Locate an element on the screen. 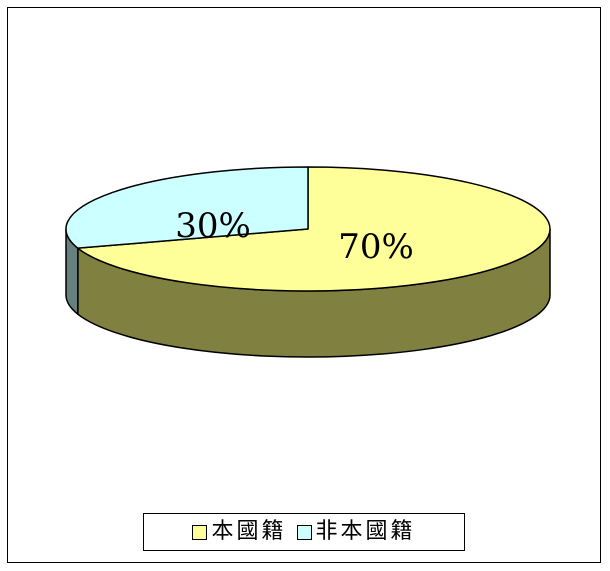 This screenshot has height=571, width=610. legend-label-1: 非本國籍 is located at coordinates (365, 531).